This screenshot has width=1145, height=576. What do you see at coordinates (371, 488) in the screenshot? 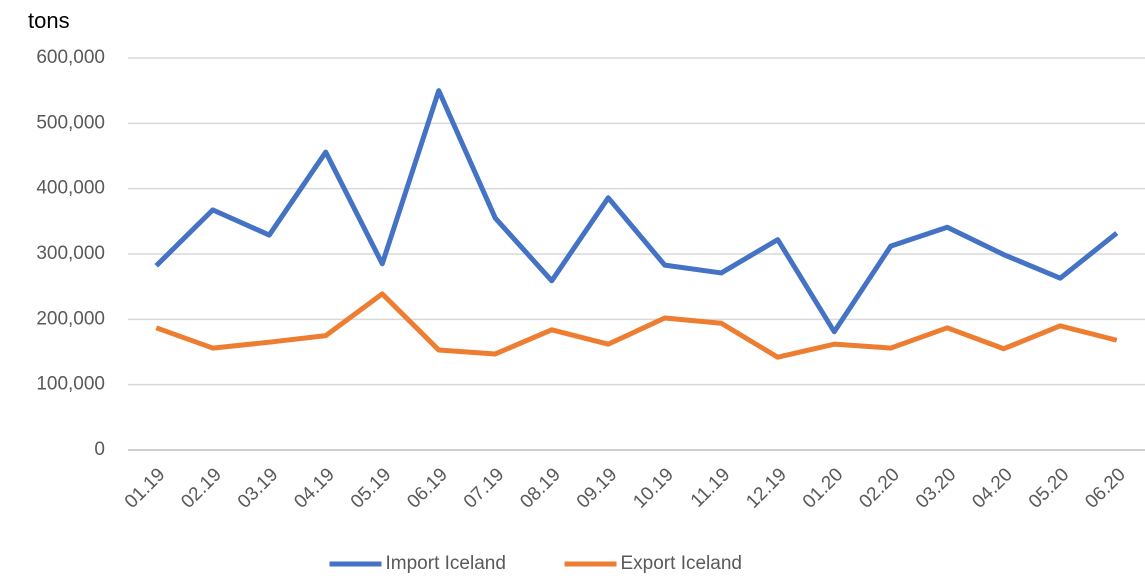
I see `x-tick-label: 05.19` at bounding box center [371, 488].